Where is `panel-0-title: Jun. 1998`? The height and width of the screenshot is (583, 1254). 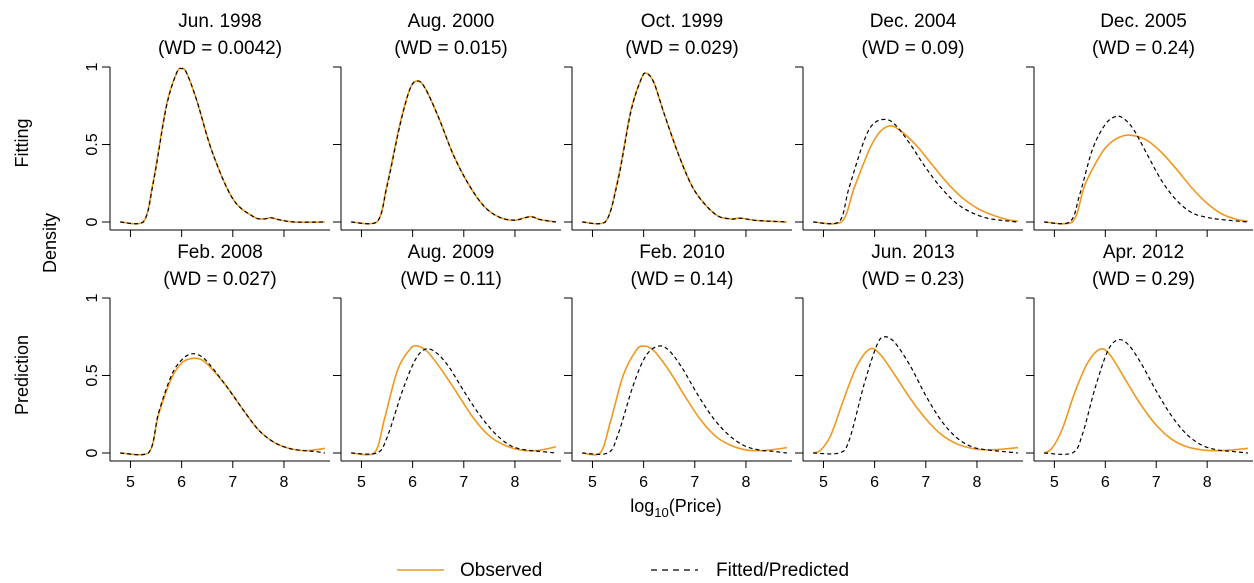 panel-0-title: Jun. 1998 is located at coordinates (219, 21).